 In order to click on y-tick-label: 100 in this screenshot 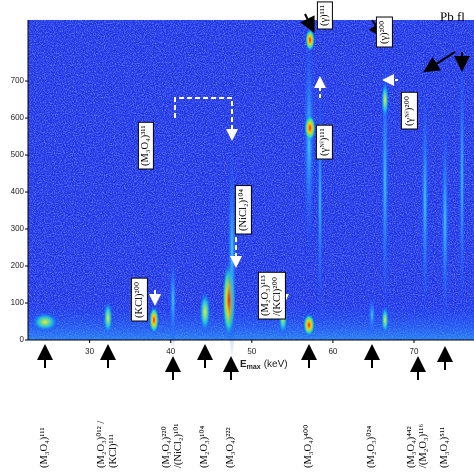, I will do `click(18, 302)`.